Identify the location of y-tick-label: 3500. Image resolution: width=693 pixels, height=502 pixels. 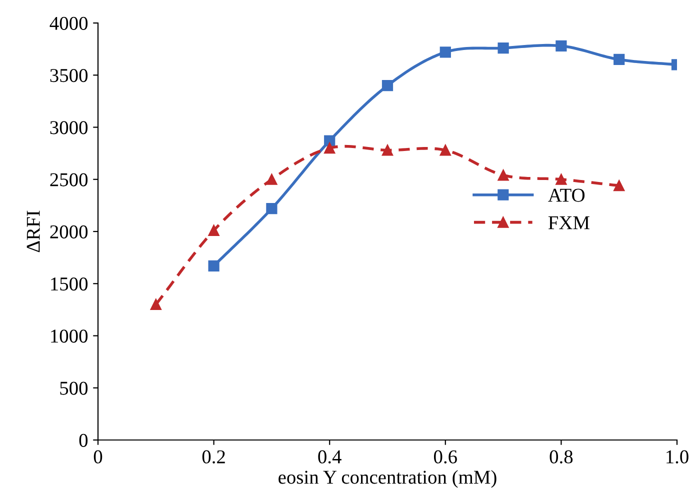
(69, 75).